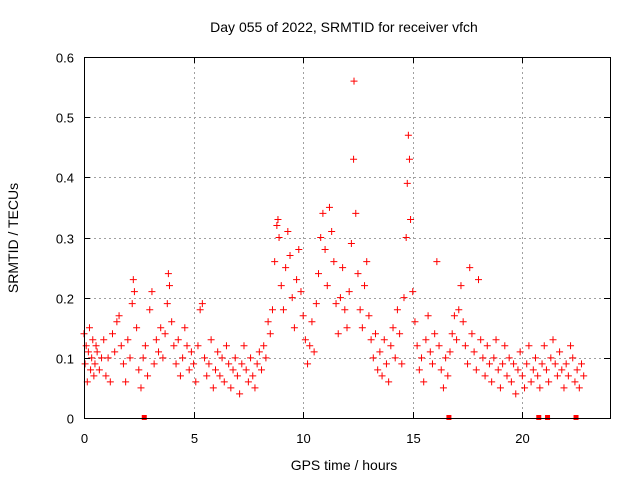 Image resolution: width=640 pixels, height=480 pixels. Describe the element at coordinates (413, 438) in the screenshot. I see `x-tick-label: 15` at that location.